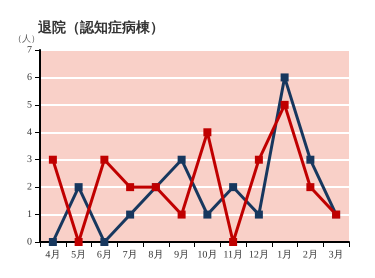 Image resolution: width=375 pixels, height=278 pixels. I want to click on x-tick-label: 6月, so click(104, 255).